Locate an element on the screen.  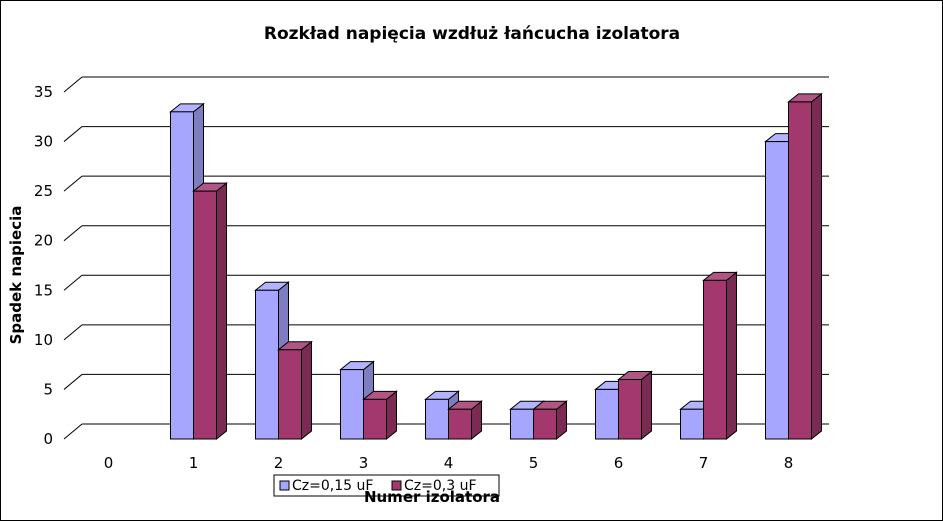
y-tick-label: 5 is located at coordinates (48, 389).